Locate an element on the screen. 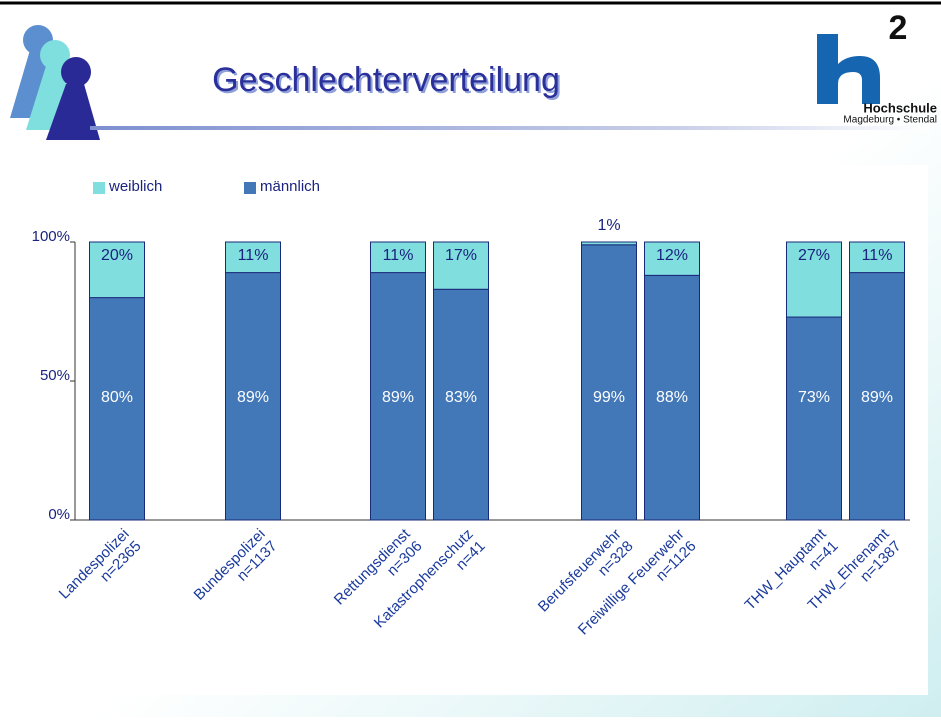 This screenshot has width=941, height=722. value-label: 73% is located at coordinates (814, 397).